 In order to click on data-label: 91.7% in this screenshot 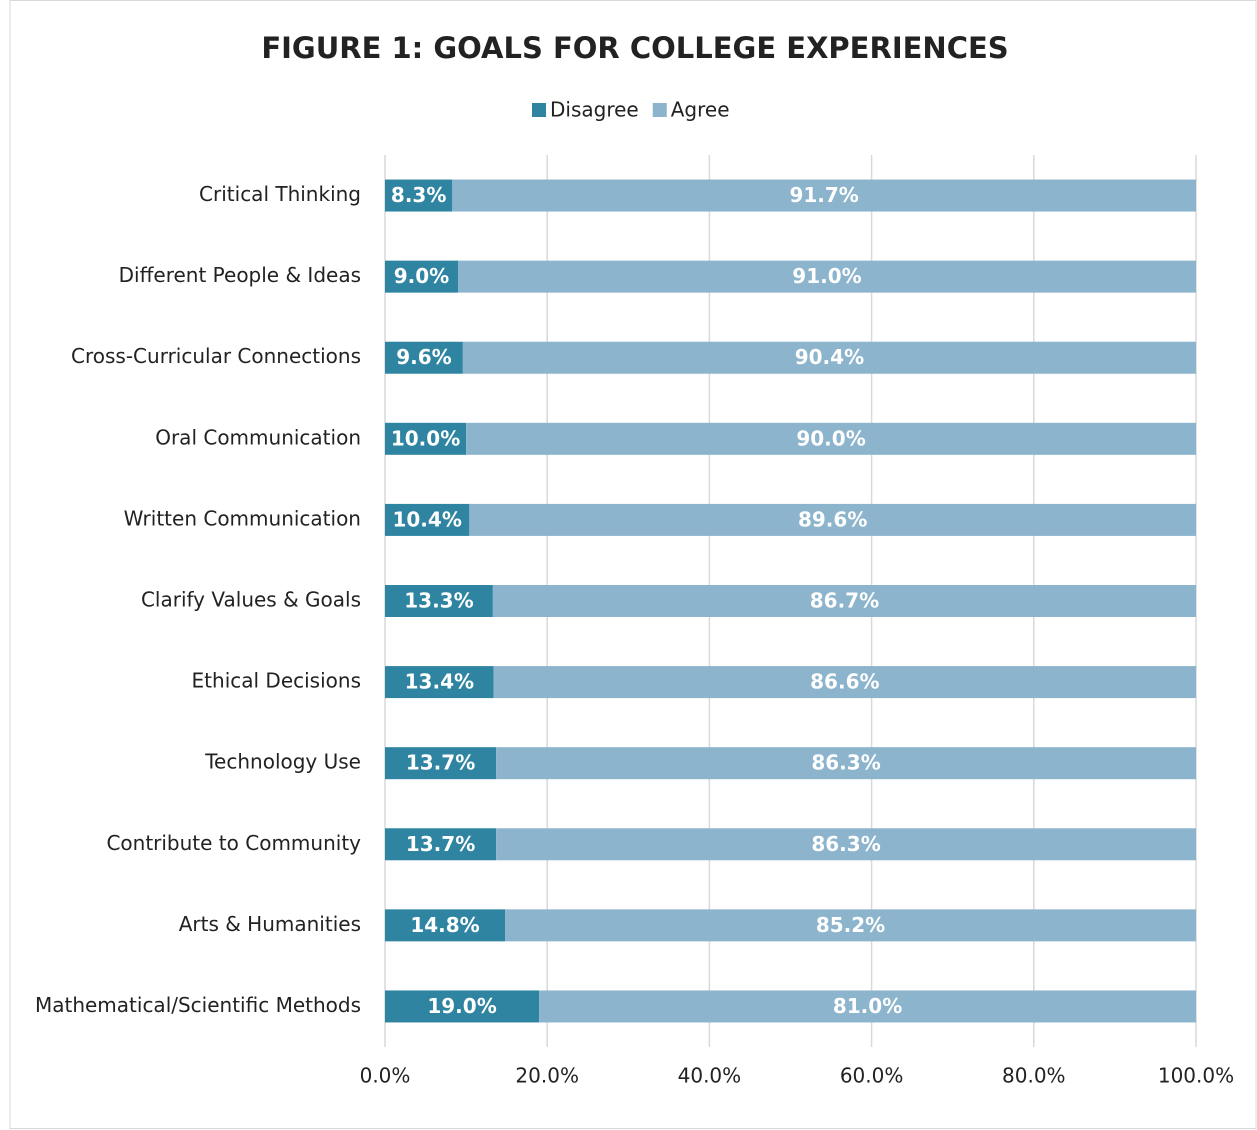, I will do `click(823, 195)`.